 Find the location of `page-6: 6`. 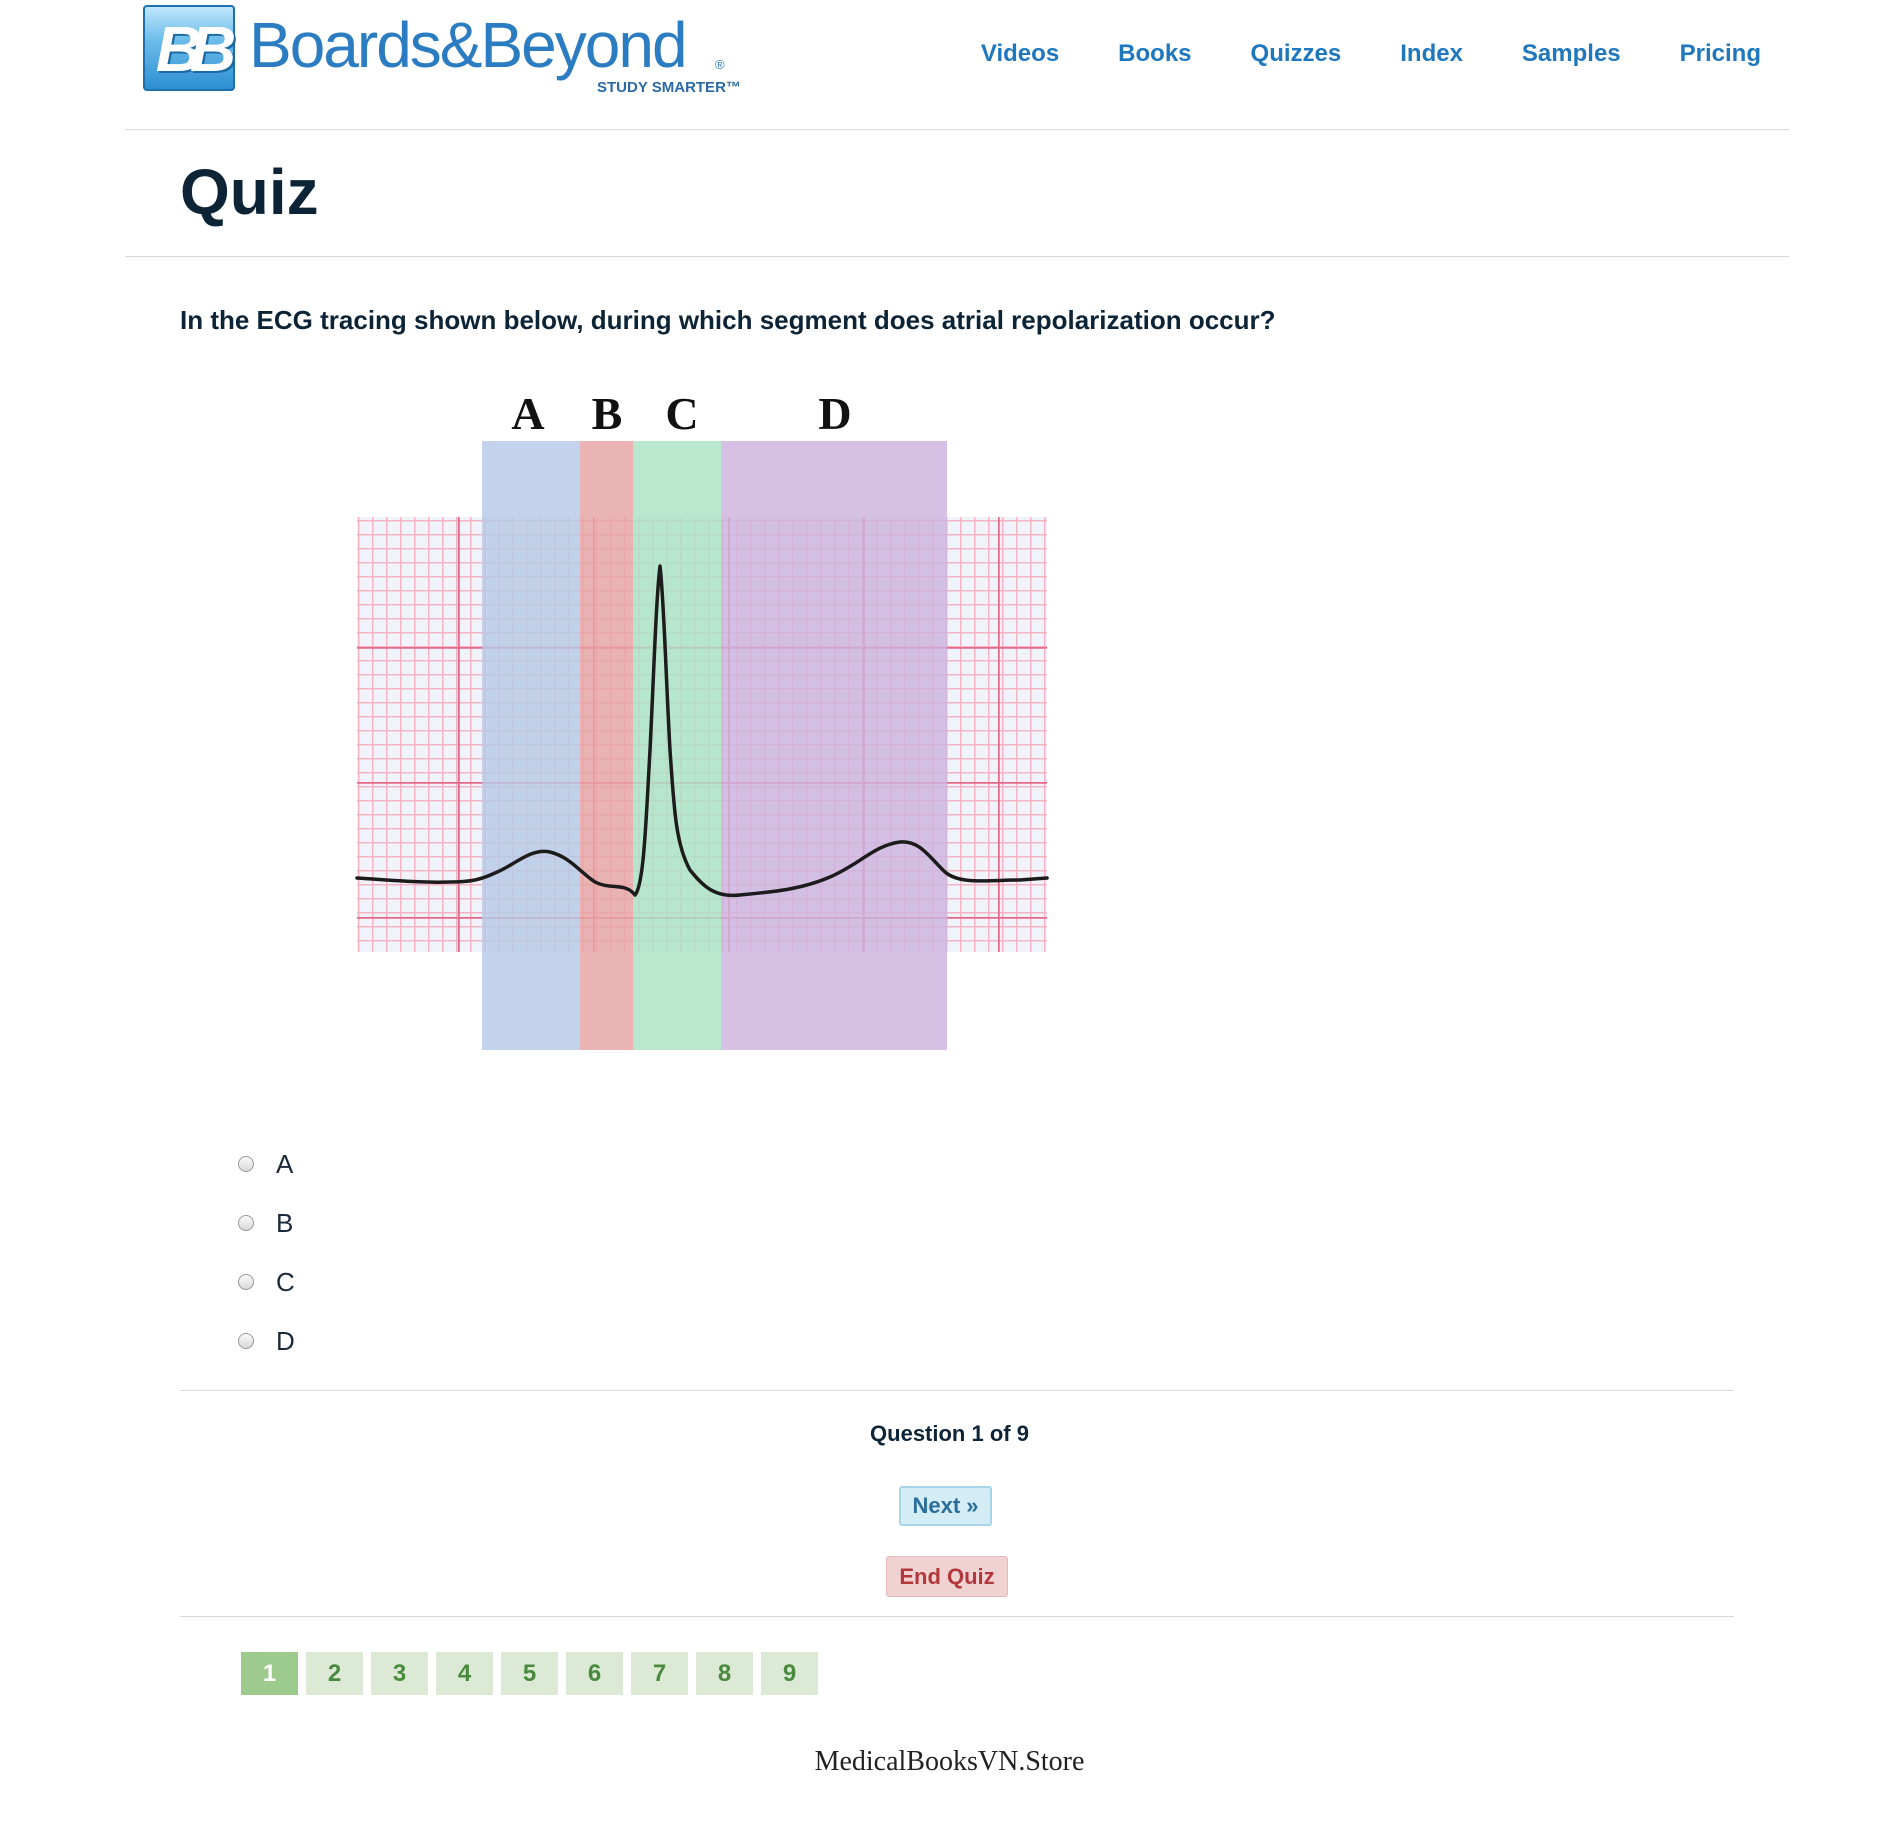

page-6: 6 is located at coordinates (594, 1673).